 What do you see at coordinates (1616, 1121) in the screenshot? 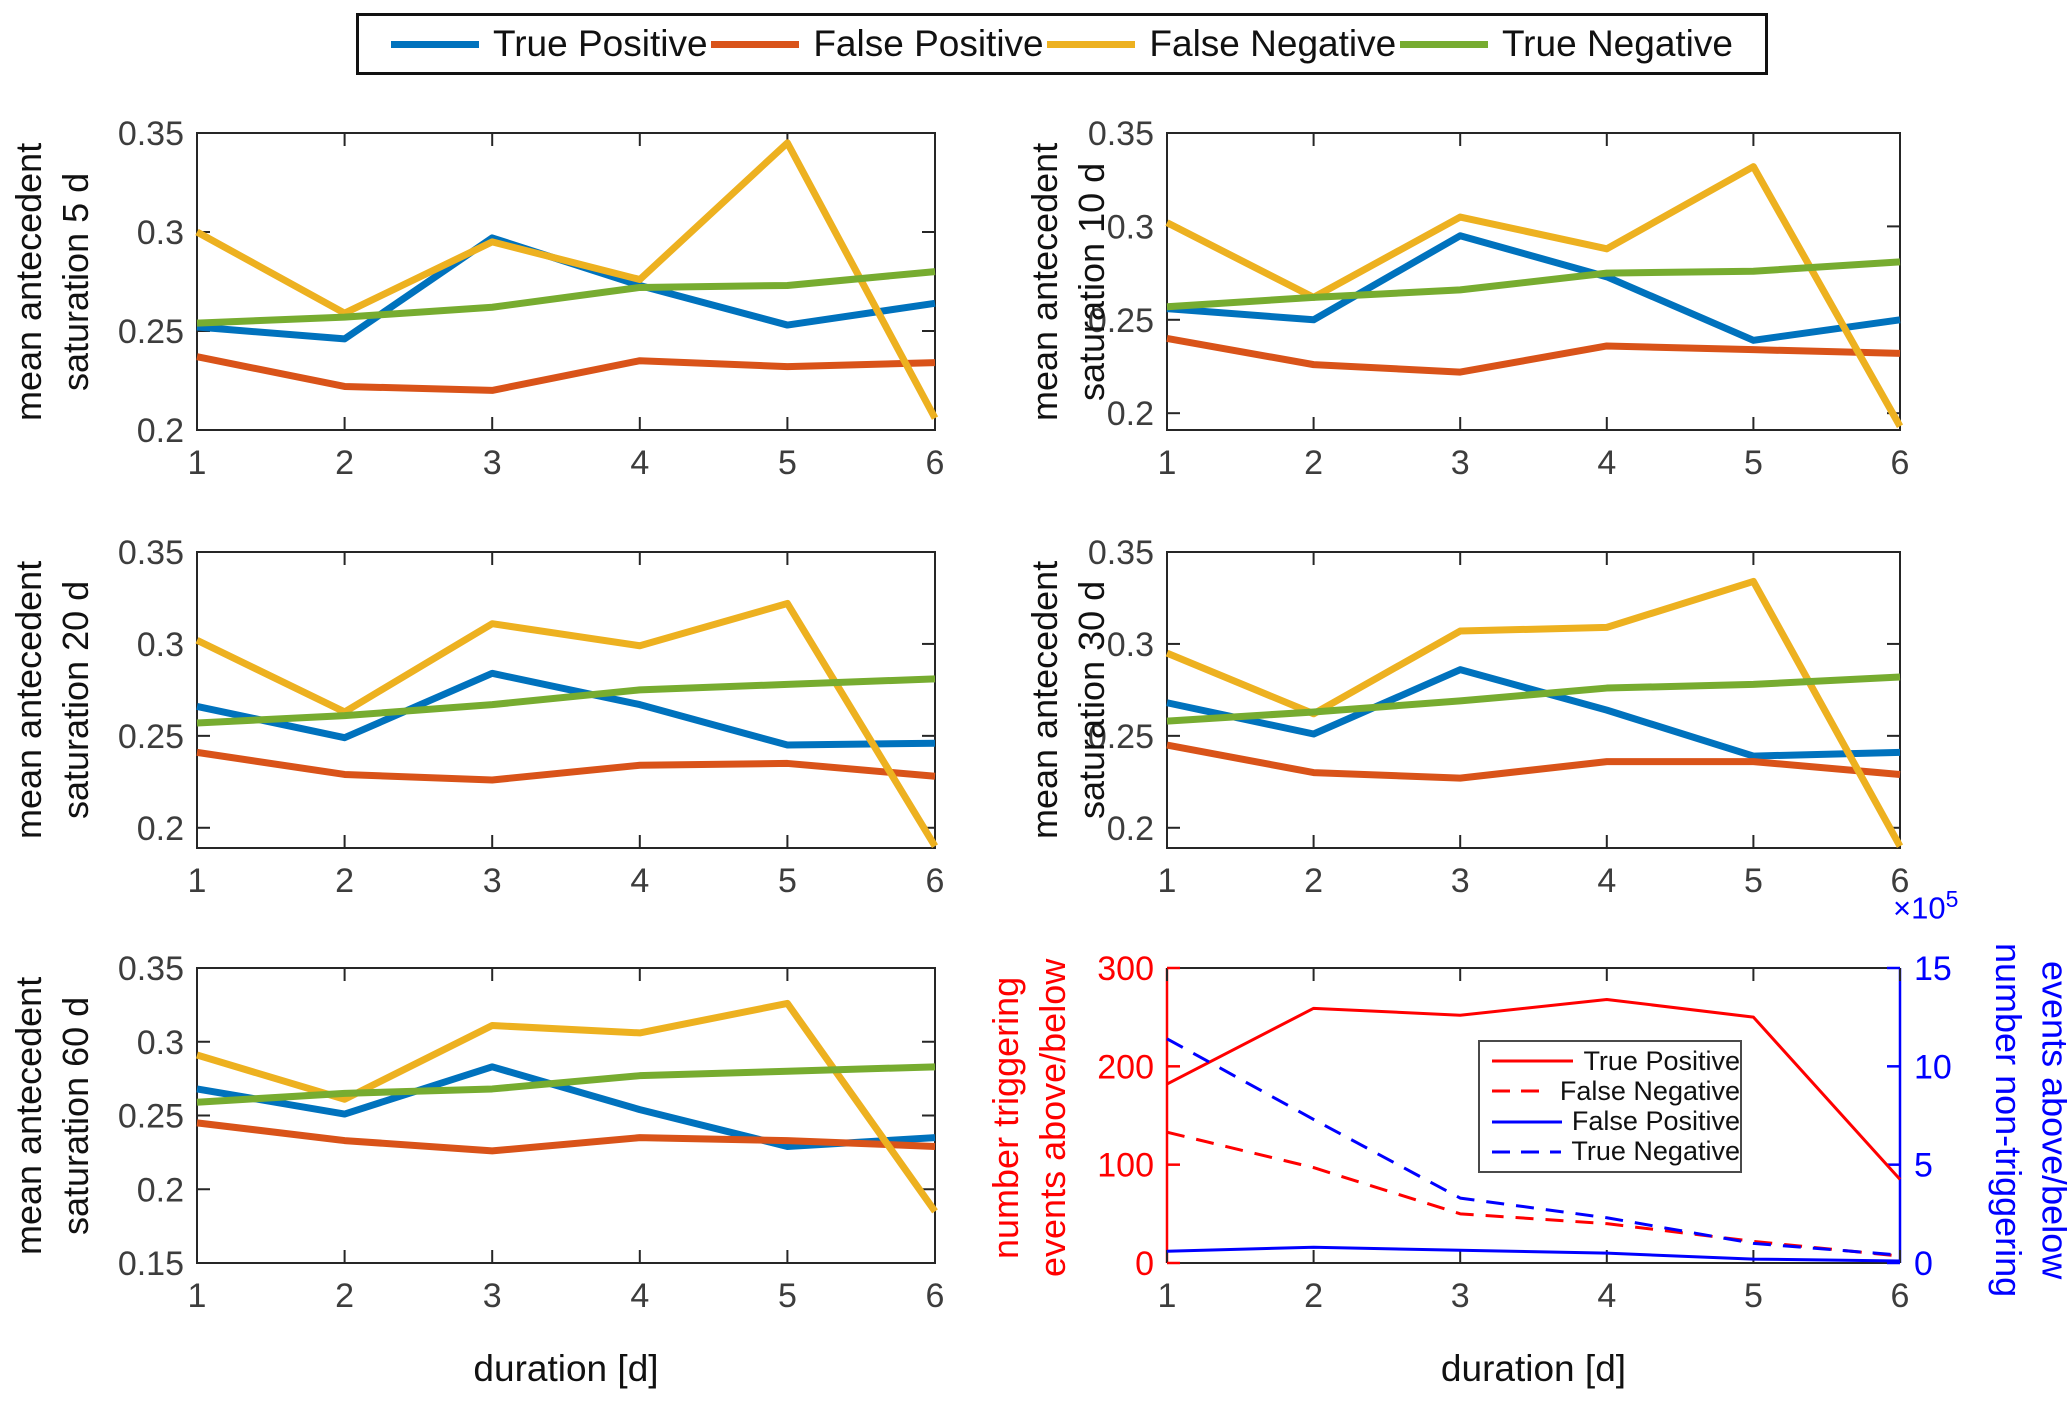
I see `dual-legend-item-false-positive: False Positive` at bounding box center [1616, 1121].